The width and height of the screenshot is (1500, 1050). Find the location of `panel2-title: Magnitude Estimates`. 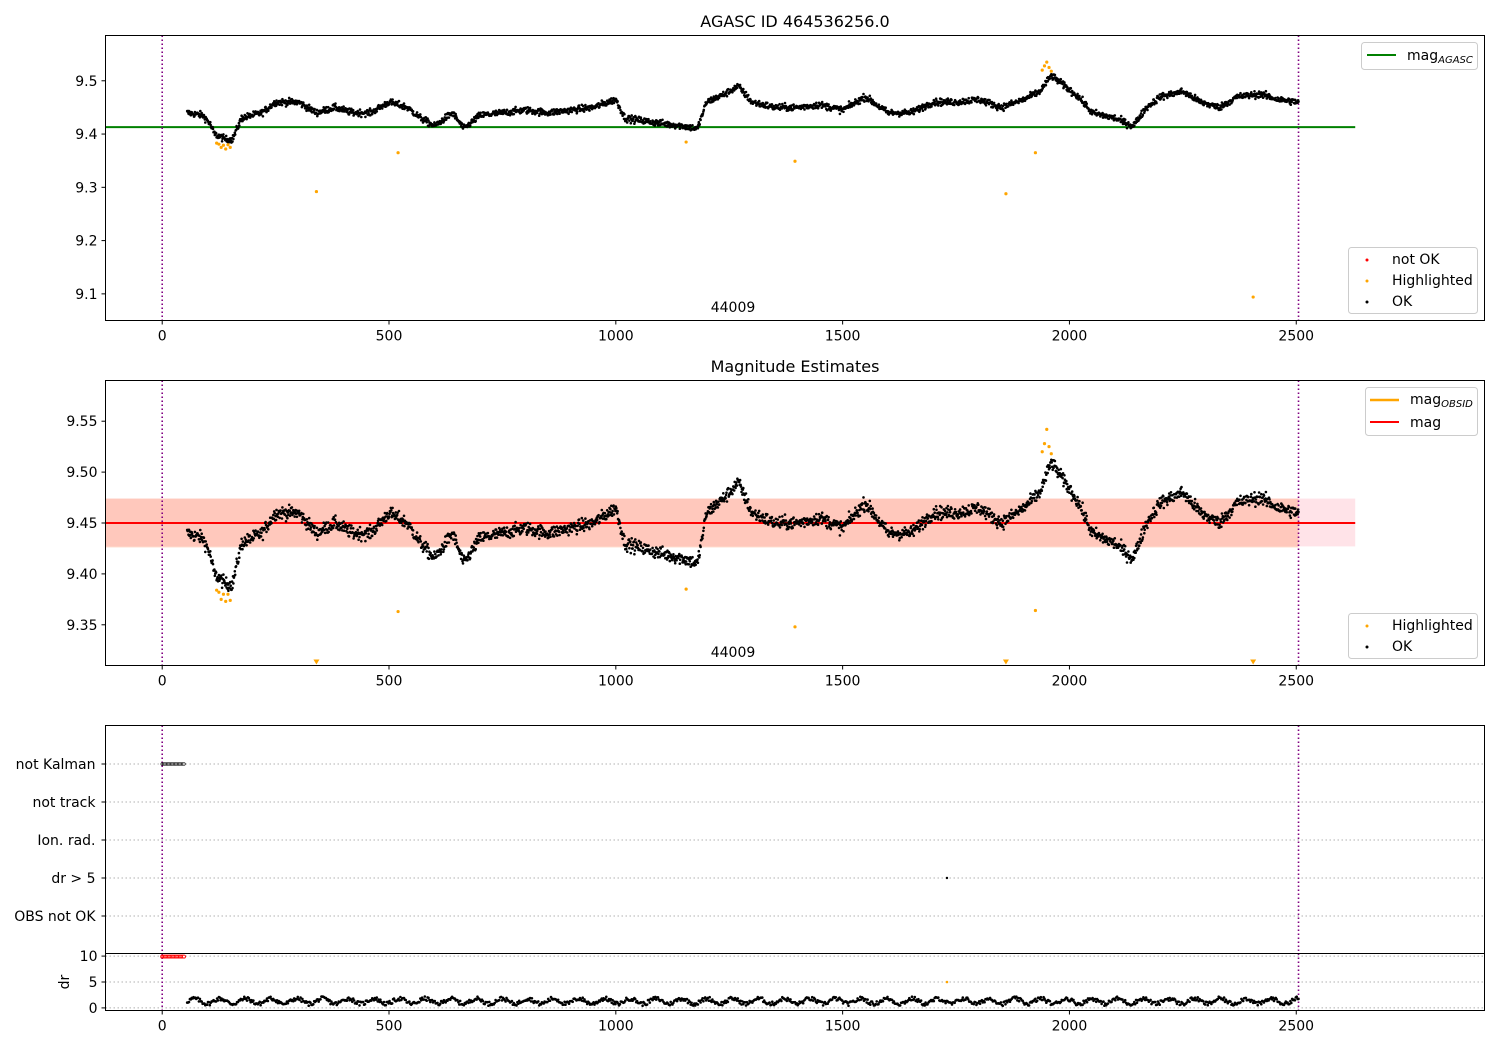

panel2-title: Magnitude Estimates is located at coordinates (795, 366).